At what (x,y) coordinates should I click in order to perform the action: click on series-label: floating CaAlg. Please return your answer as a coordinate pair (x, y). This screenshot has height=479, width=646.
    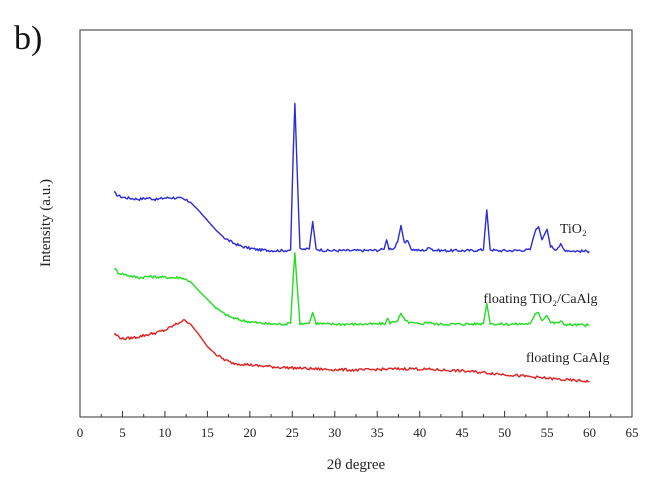
    Looking at the image, I should click on (568, 358).